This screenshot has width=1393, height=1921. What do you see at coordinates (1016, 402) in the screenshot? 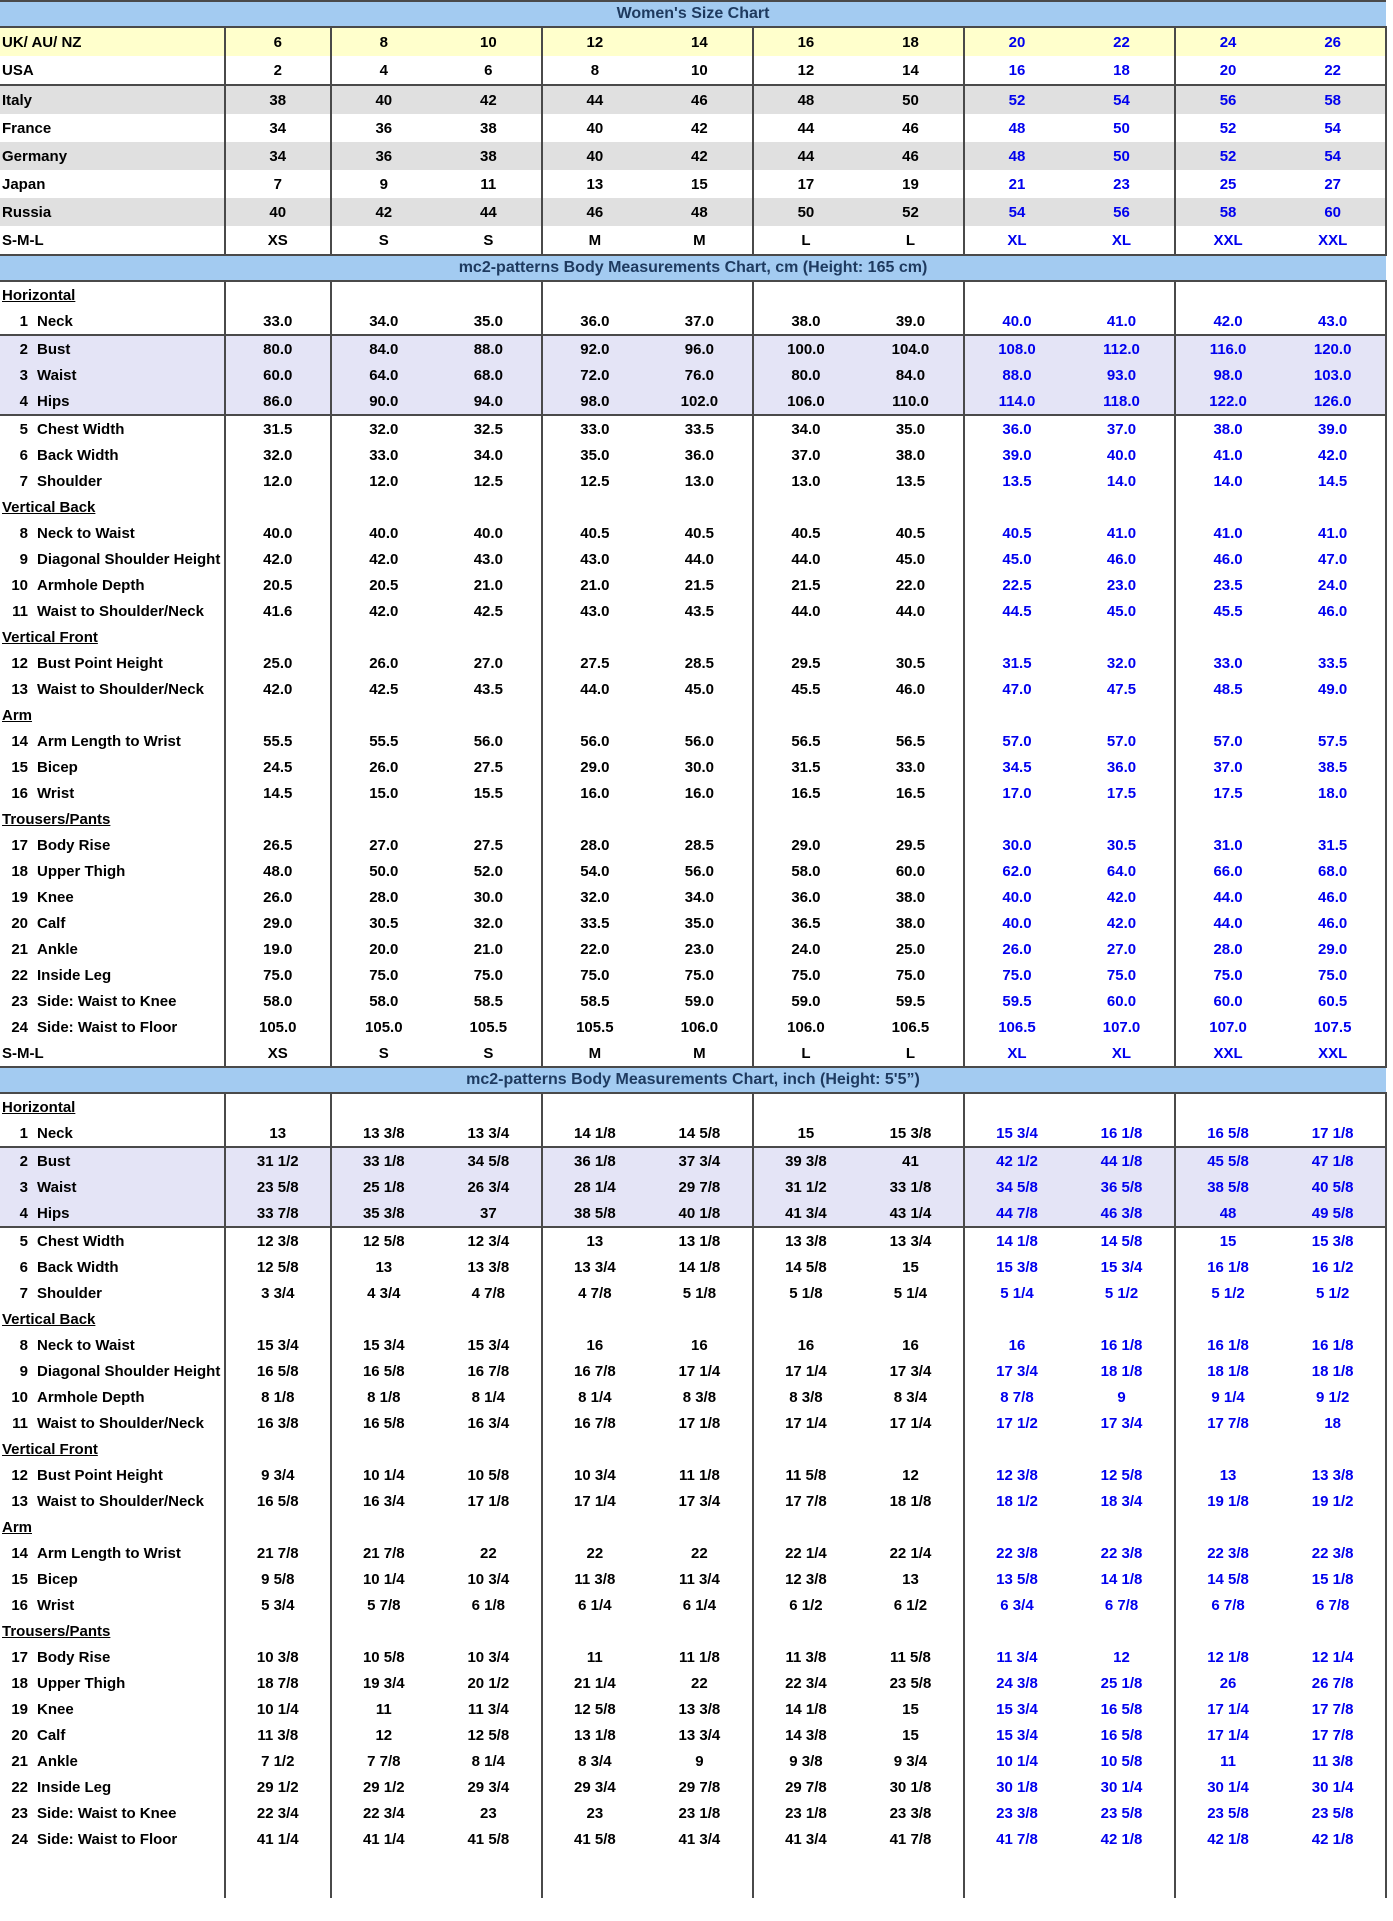
I see `measurement-value-cell: 114.0` at bounding box center [1016, 402].